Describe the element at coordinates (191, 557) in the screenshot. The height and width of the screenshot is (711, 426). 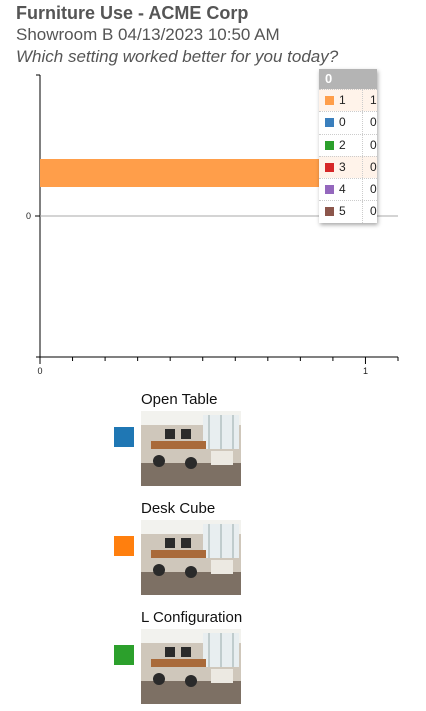
I see `desk-cube-photo` at that location.